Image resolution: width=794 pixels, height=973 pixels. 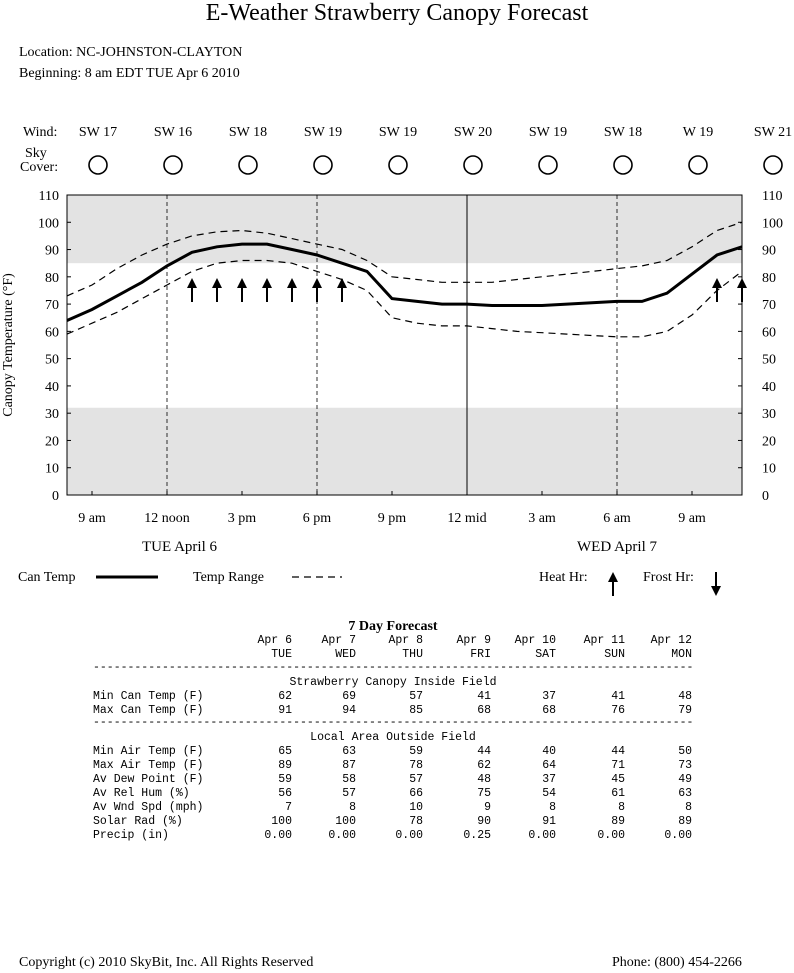 What do you see at coordinates (618, 710) in the screenshot?
I see `table-cell: 76` at bounding box center [618, 710].